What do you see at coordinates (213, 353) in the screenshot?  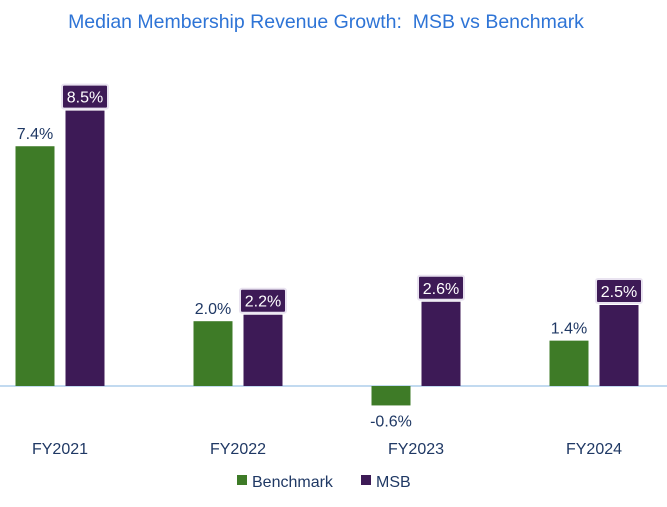 I see `bar-benchmark-fy2022` at bounding box center [213, 353].